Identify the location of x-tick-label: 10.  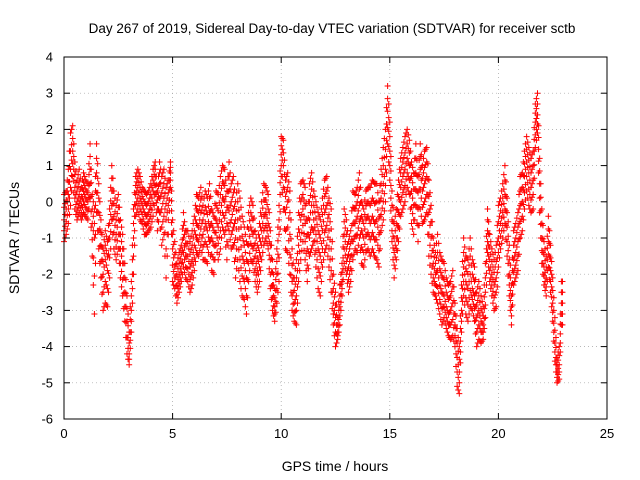
(281, 433).